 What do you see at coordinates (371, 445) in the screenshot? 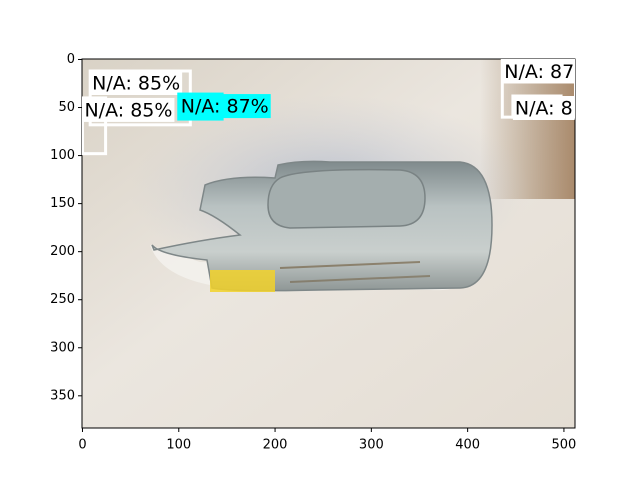
I see `x-tick-label: 300` at bounding box center [371, 445].